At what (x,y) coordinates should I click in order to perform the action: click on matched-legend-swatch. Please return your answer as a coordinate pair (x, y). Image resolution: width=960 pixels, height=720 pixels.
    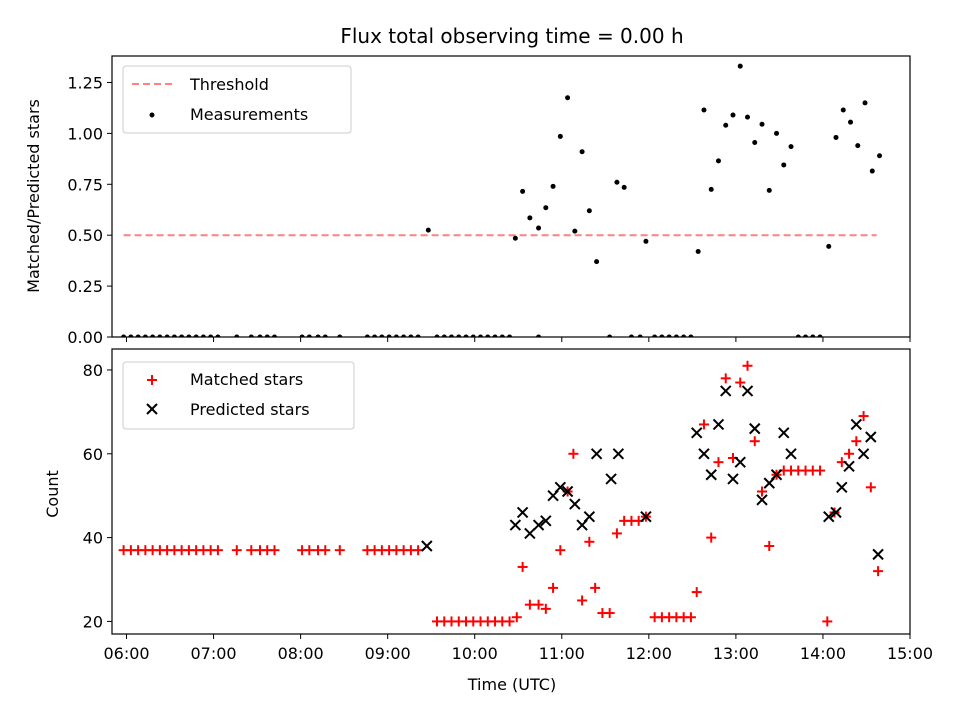
    Looking at the image, I should click on (152, 380).